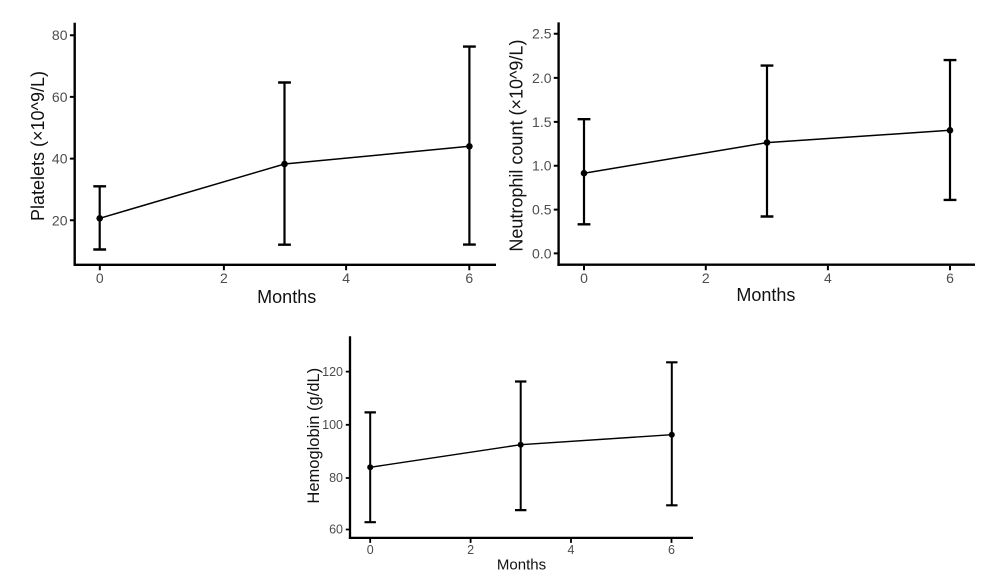 The image size is (1005, 582). What do you see at coordinates (542, 78) in the screenshot?
I see `svg-text: 2.0` at bounding box center [542, 78].